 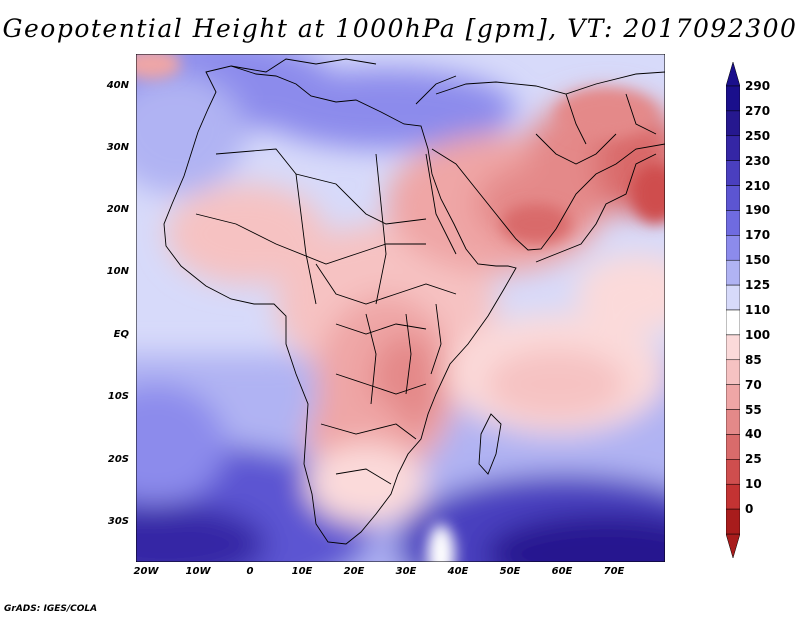 What do you see at coordinates (562, 571) in the screenshot?
I see `lon-label-60e: 60E` at bounding box center [562, 571].